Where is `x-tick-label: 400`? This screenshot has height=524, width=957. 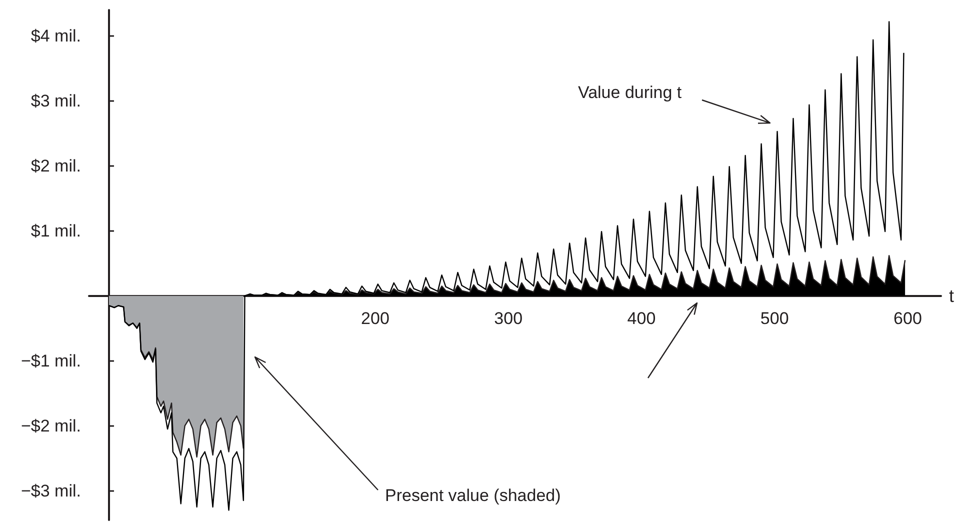 x-tick-label: 400 is located at coordinates (641, 318).